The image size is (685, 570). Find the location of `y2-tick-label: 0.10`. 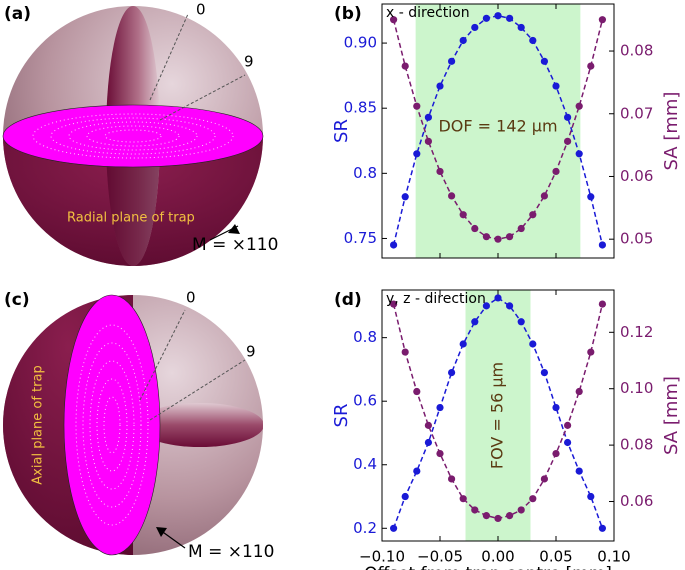

y2-tick-label: 0.10 is located at coordinates (636, 388).